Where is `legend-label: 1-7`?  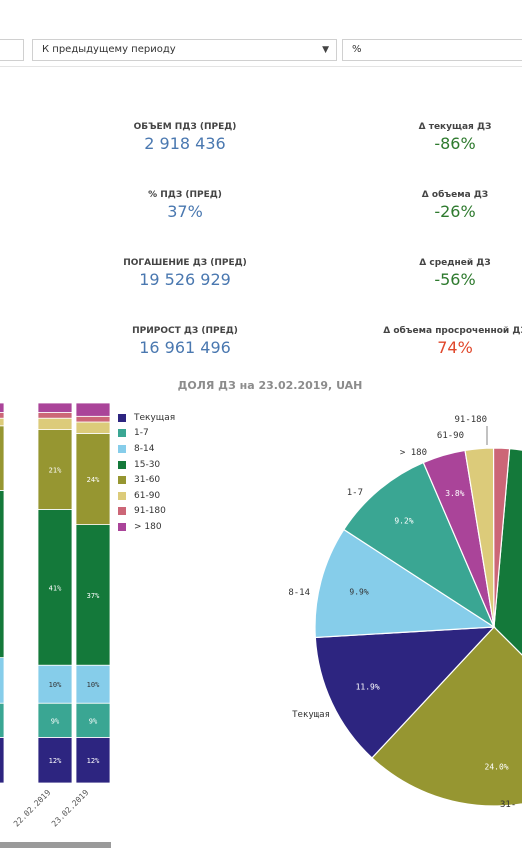 legend-label: 1-7 is located at coordinates (141, 433).